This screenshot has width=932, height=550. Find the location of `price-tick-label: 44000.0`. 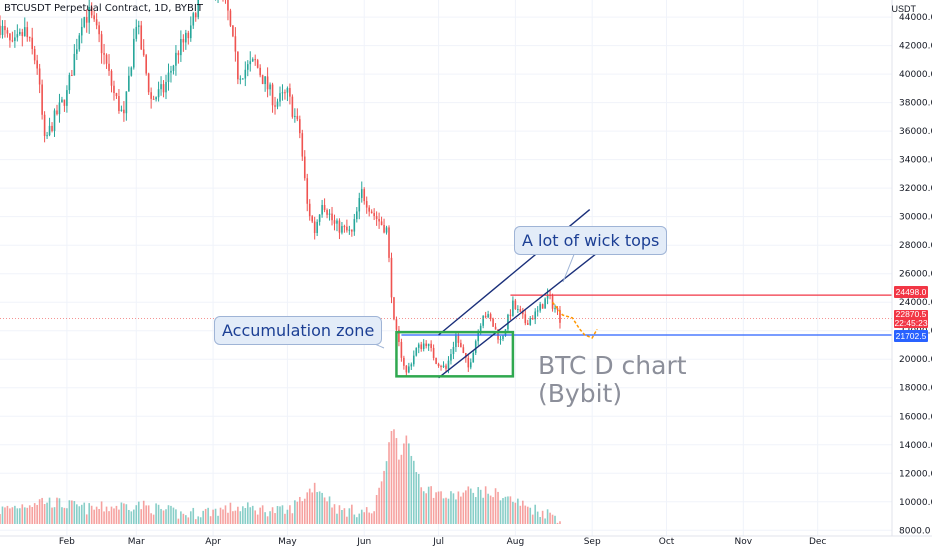

price-tick-label: 44000.0 is located at coordinates (915, 18).